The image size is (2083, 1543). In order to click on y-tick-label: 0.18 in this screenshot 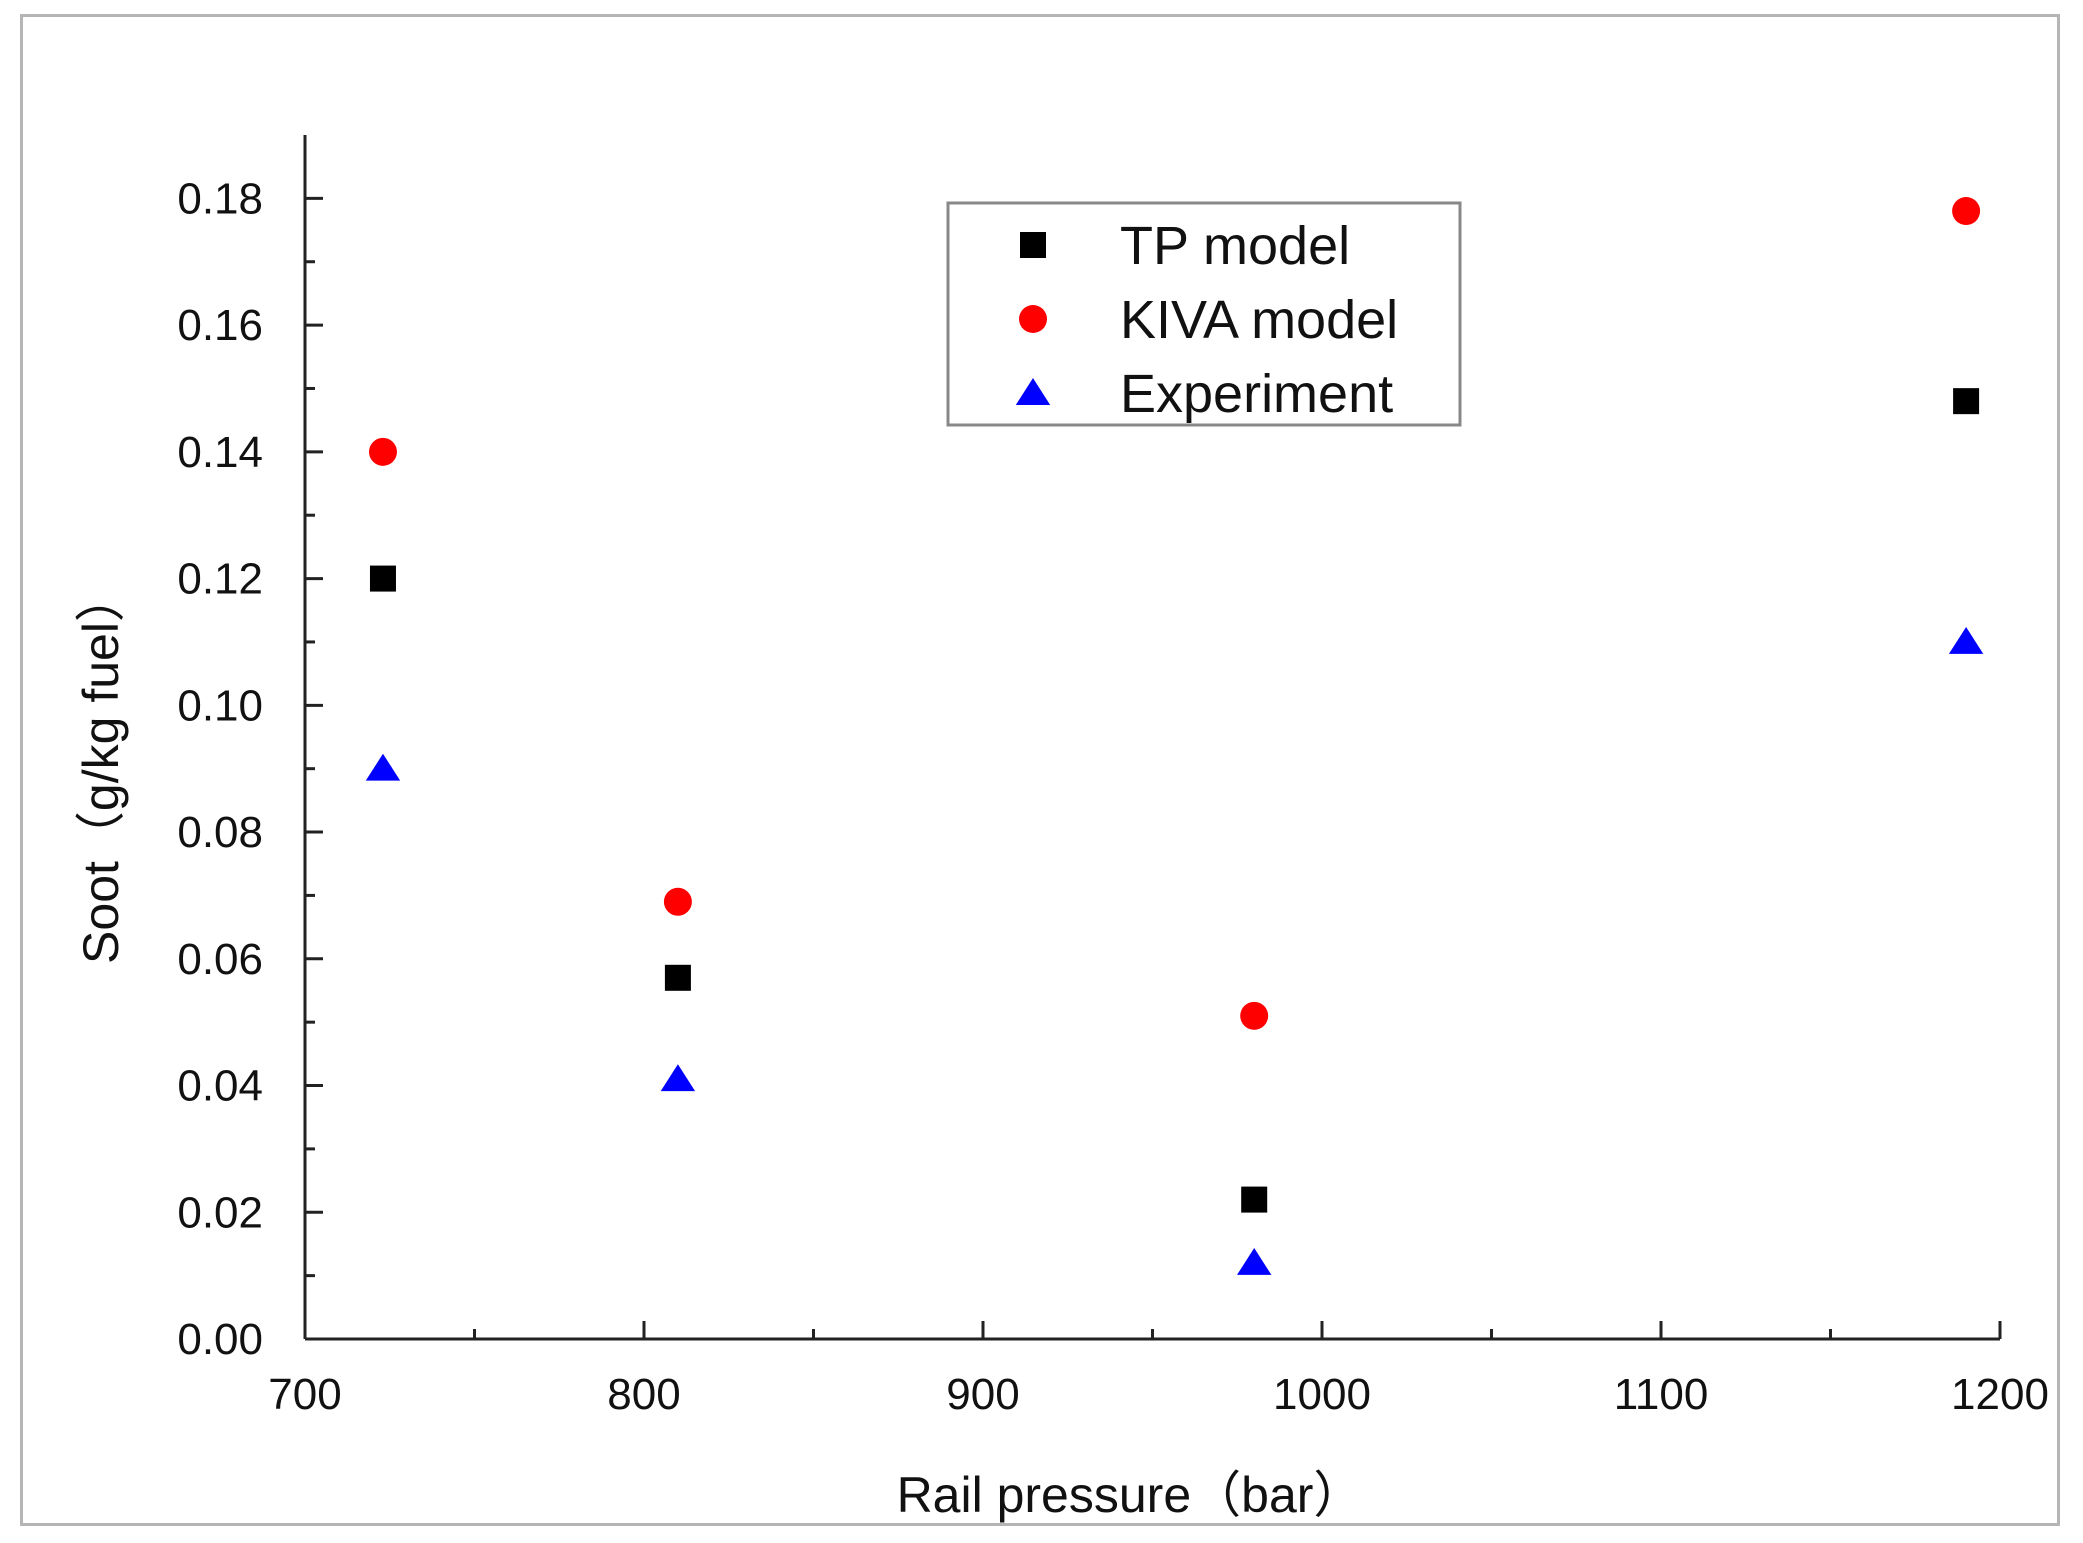, I will do `click(220, 198)`.